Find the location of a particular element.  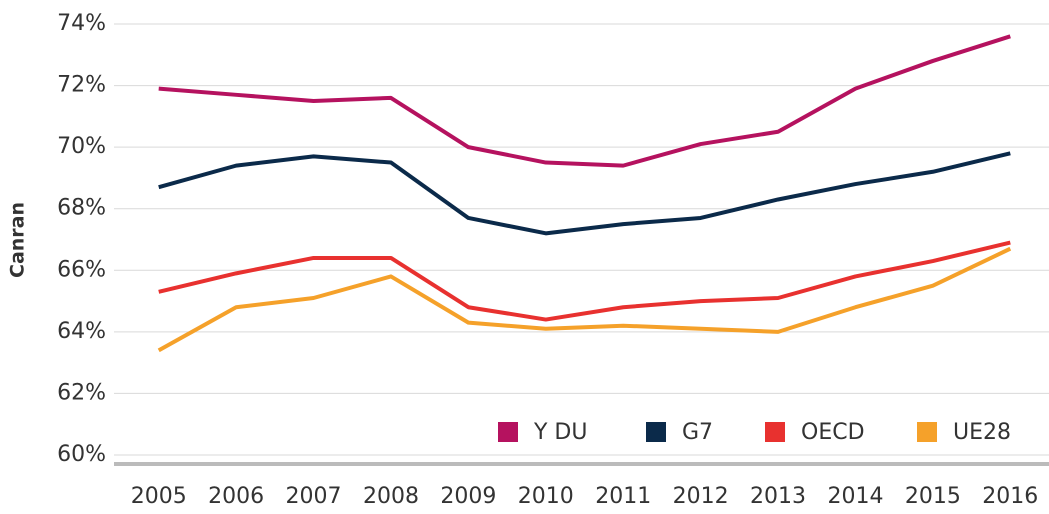

y-tick-label: 60% is located at coordinates (81, 454).